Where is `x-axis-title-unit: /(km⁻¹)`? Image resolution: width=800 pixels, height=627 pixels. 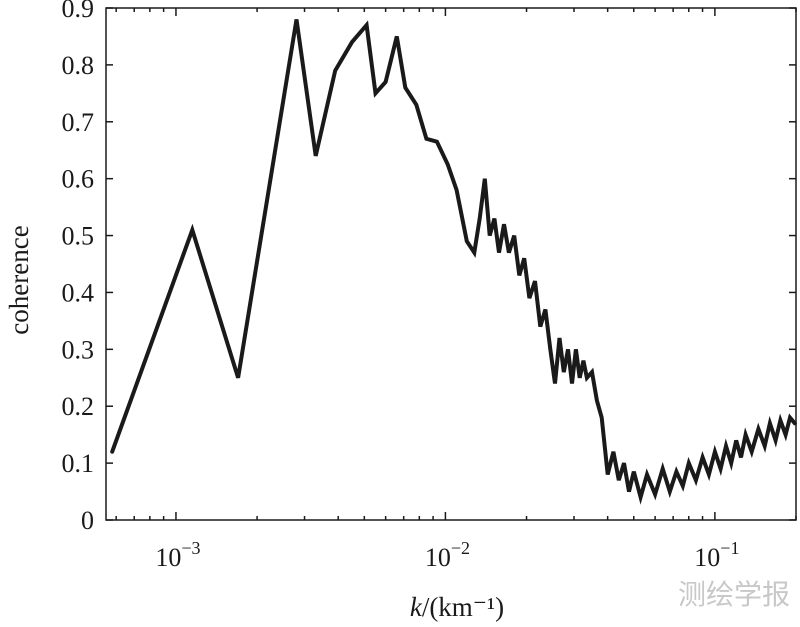 x-axis-title-unit: /(km⁻¹) is located at coordinates (463, 607).